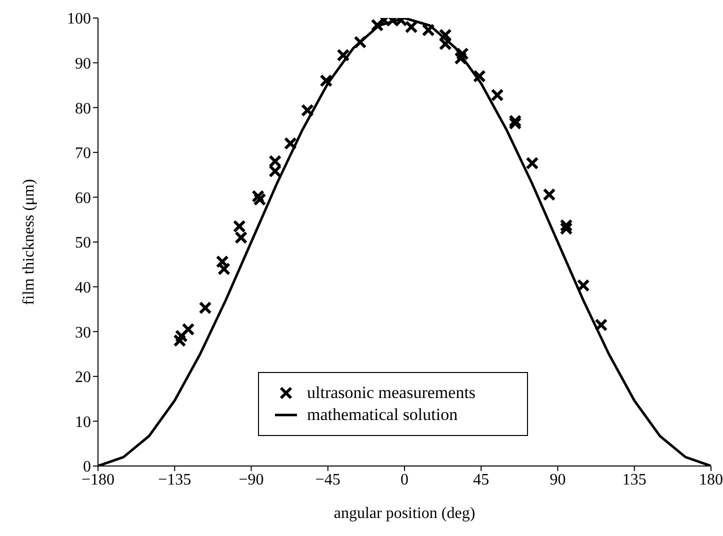 The image size is (723, 536). Describe the element at coordinates (382, 415) in the screenshot. I see `legend-label: mathematical solution` at that location.